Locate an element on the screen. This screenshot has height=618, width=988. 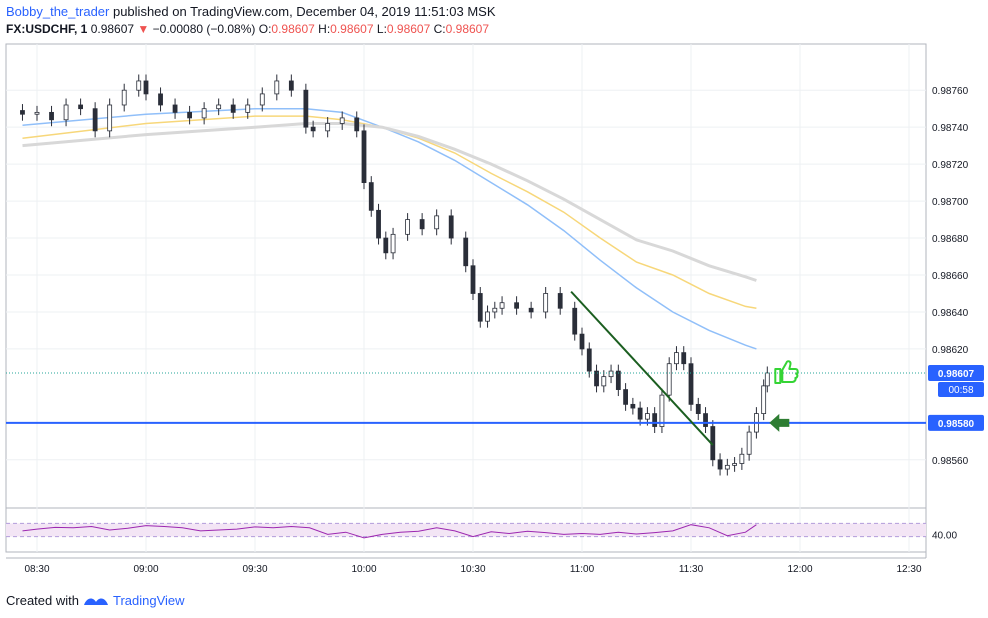
time-tick-label: 09:00 is located at coordinates (145, 569).